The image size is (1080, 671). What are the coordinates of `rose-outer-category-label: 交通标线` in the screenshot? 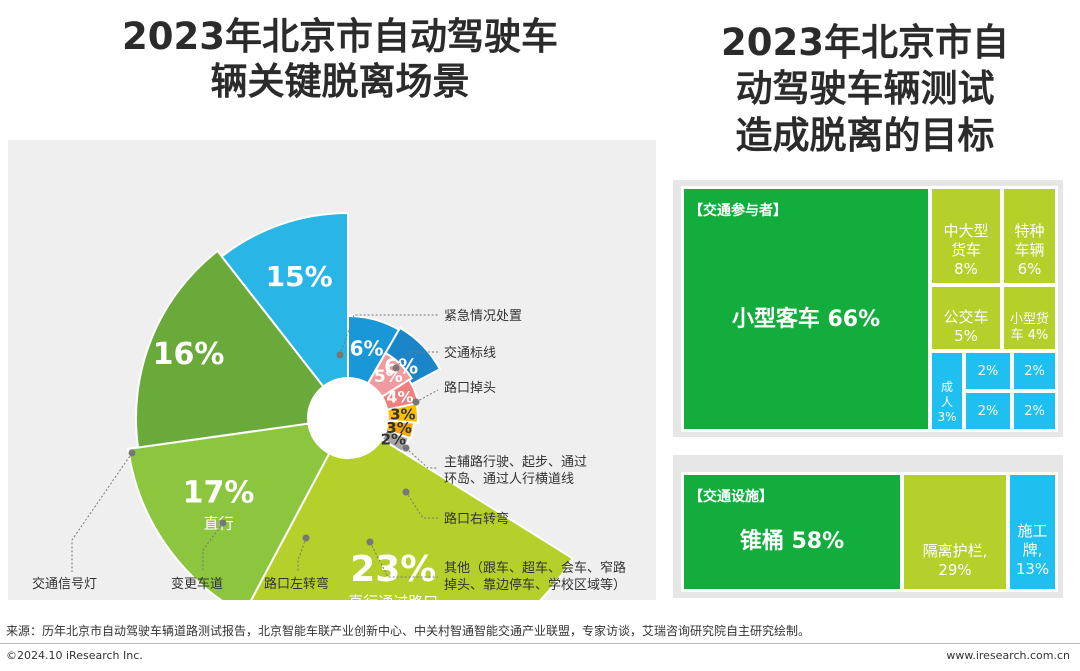 It's located at (470, 353).